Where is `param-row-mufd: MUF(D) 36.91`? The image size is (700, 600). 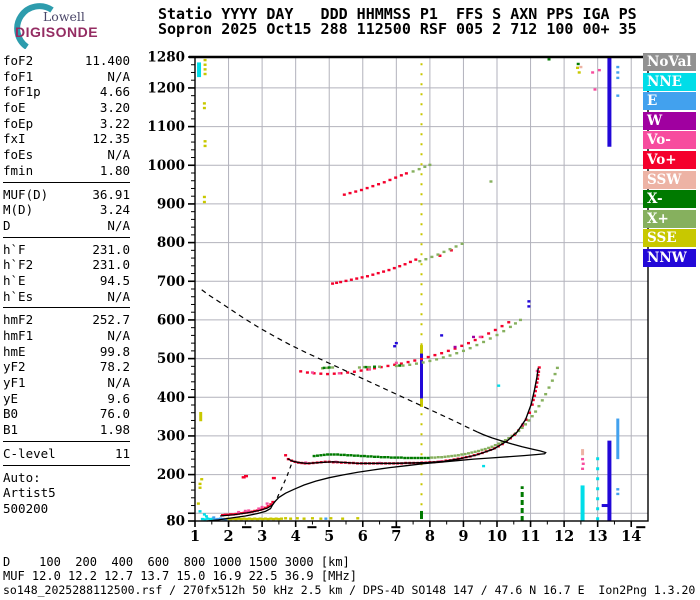 param-row-mufd: MUF(D) 36.91 is located at coordinates (66, 195).